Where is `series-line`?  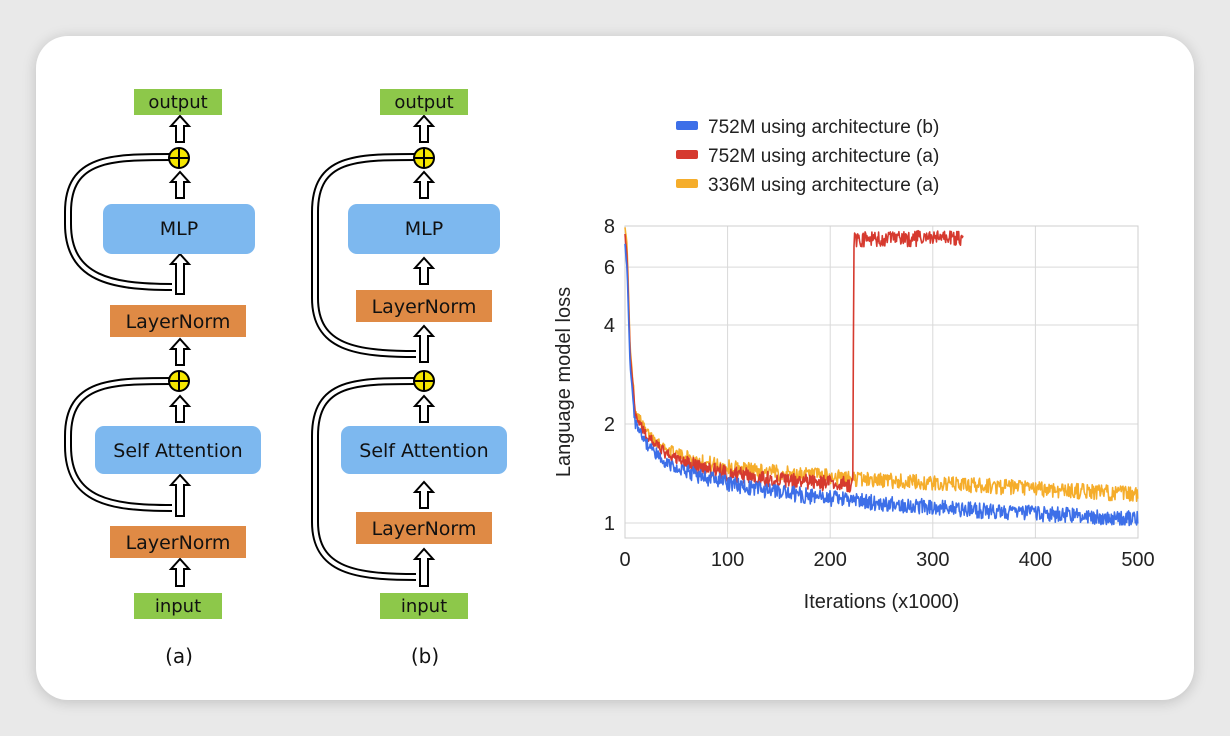 series-line is located at coordinates (794, 361).